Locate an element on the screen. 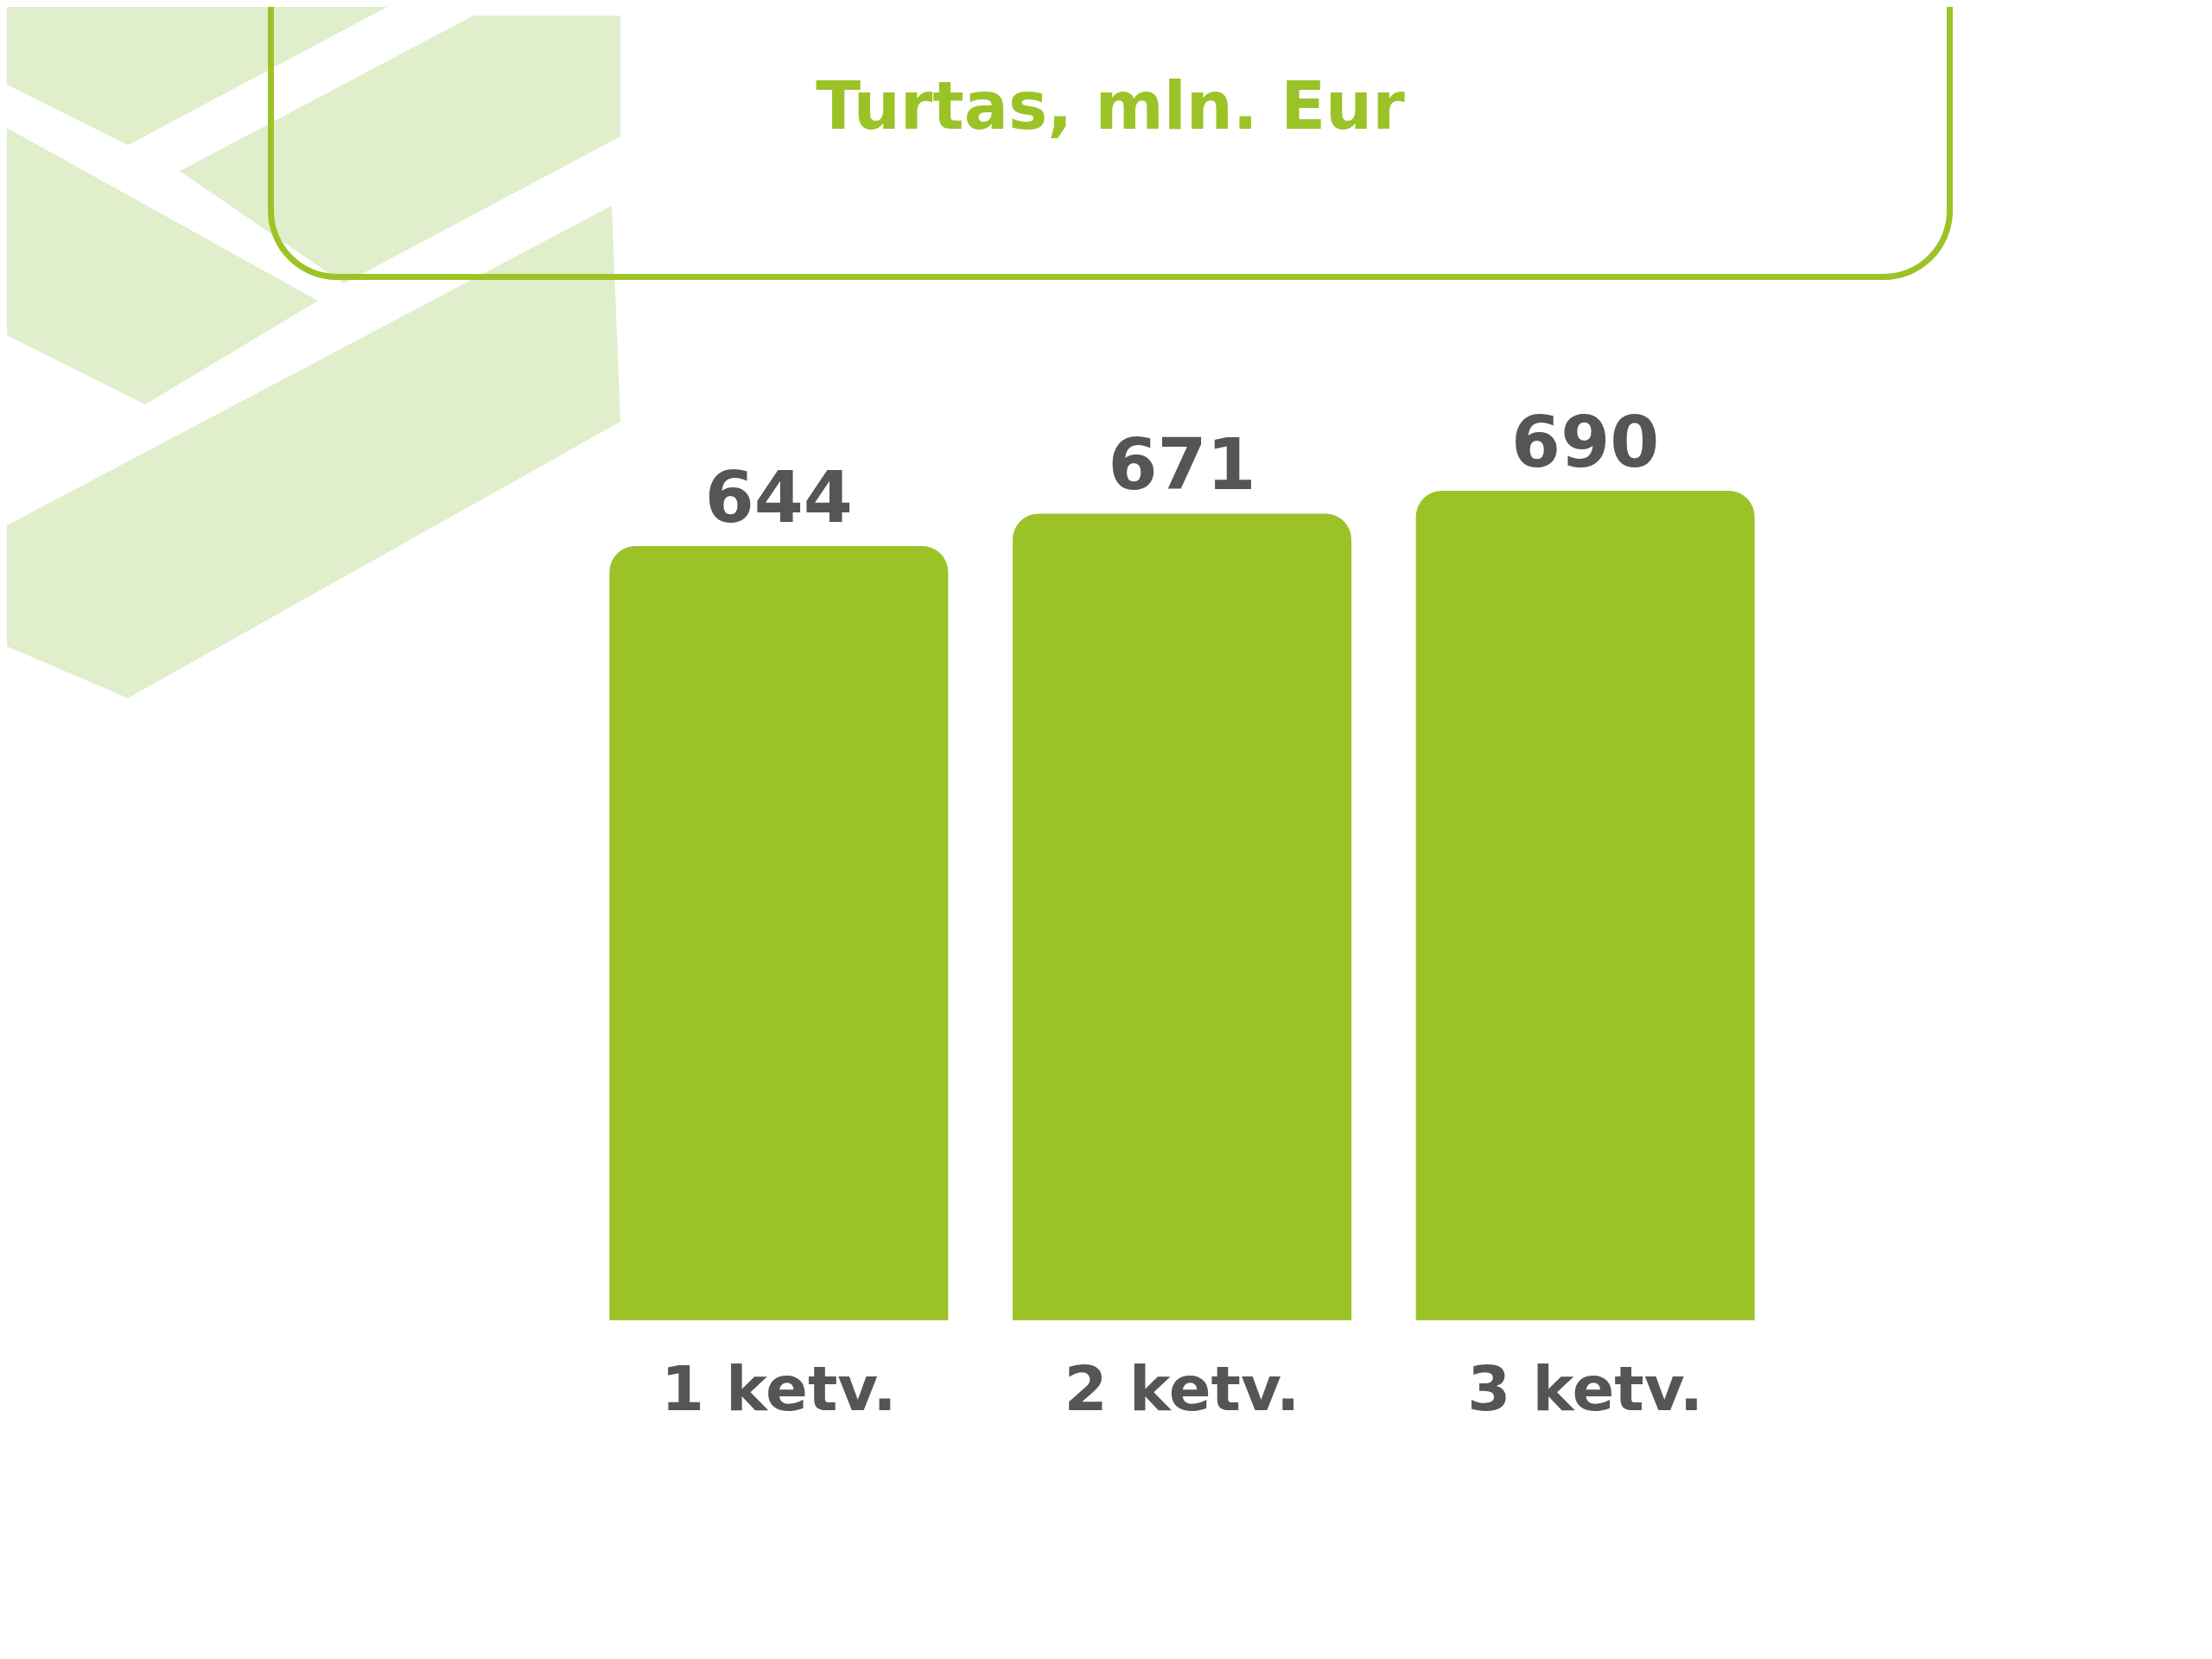 The image size is (2212, 1659). data-label: 671 is located at coordinates (1182, 464).